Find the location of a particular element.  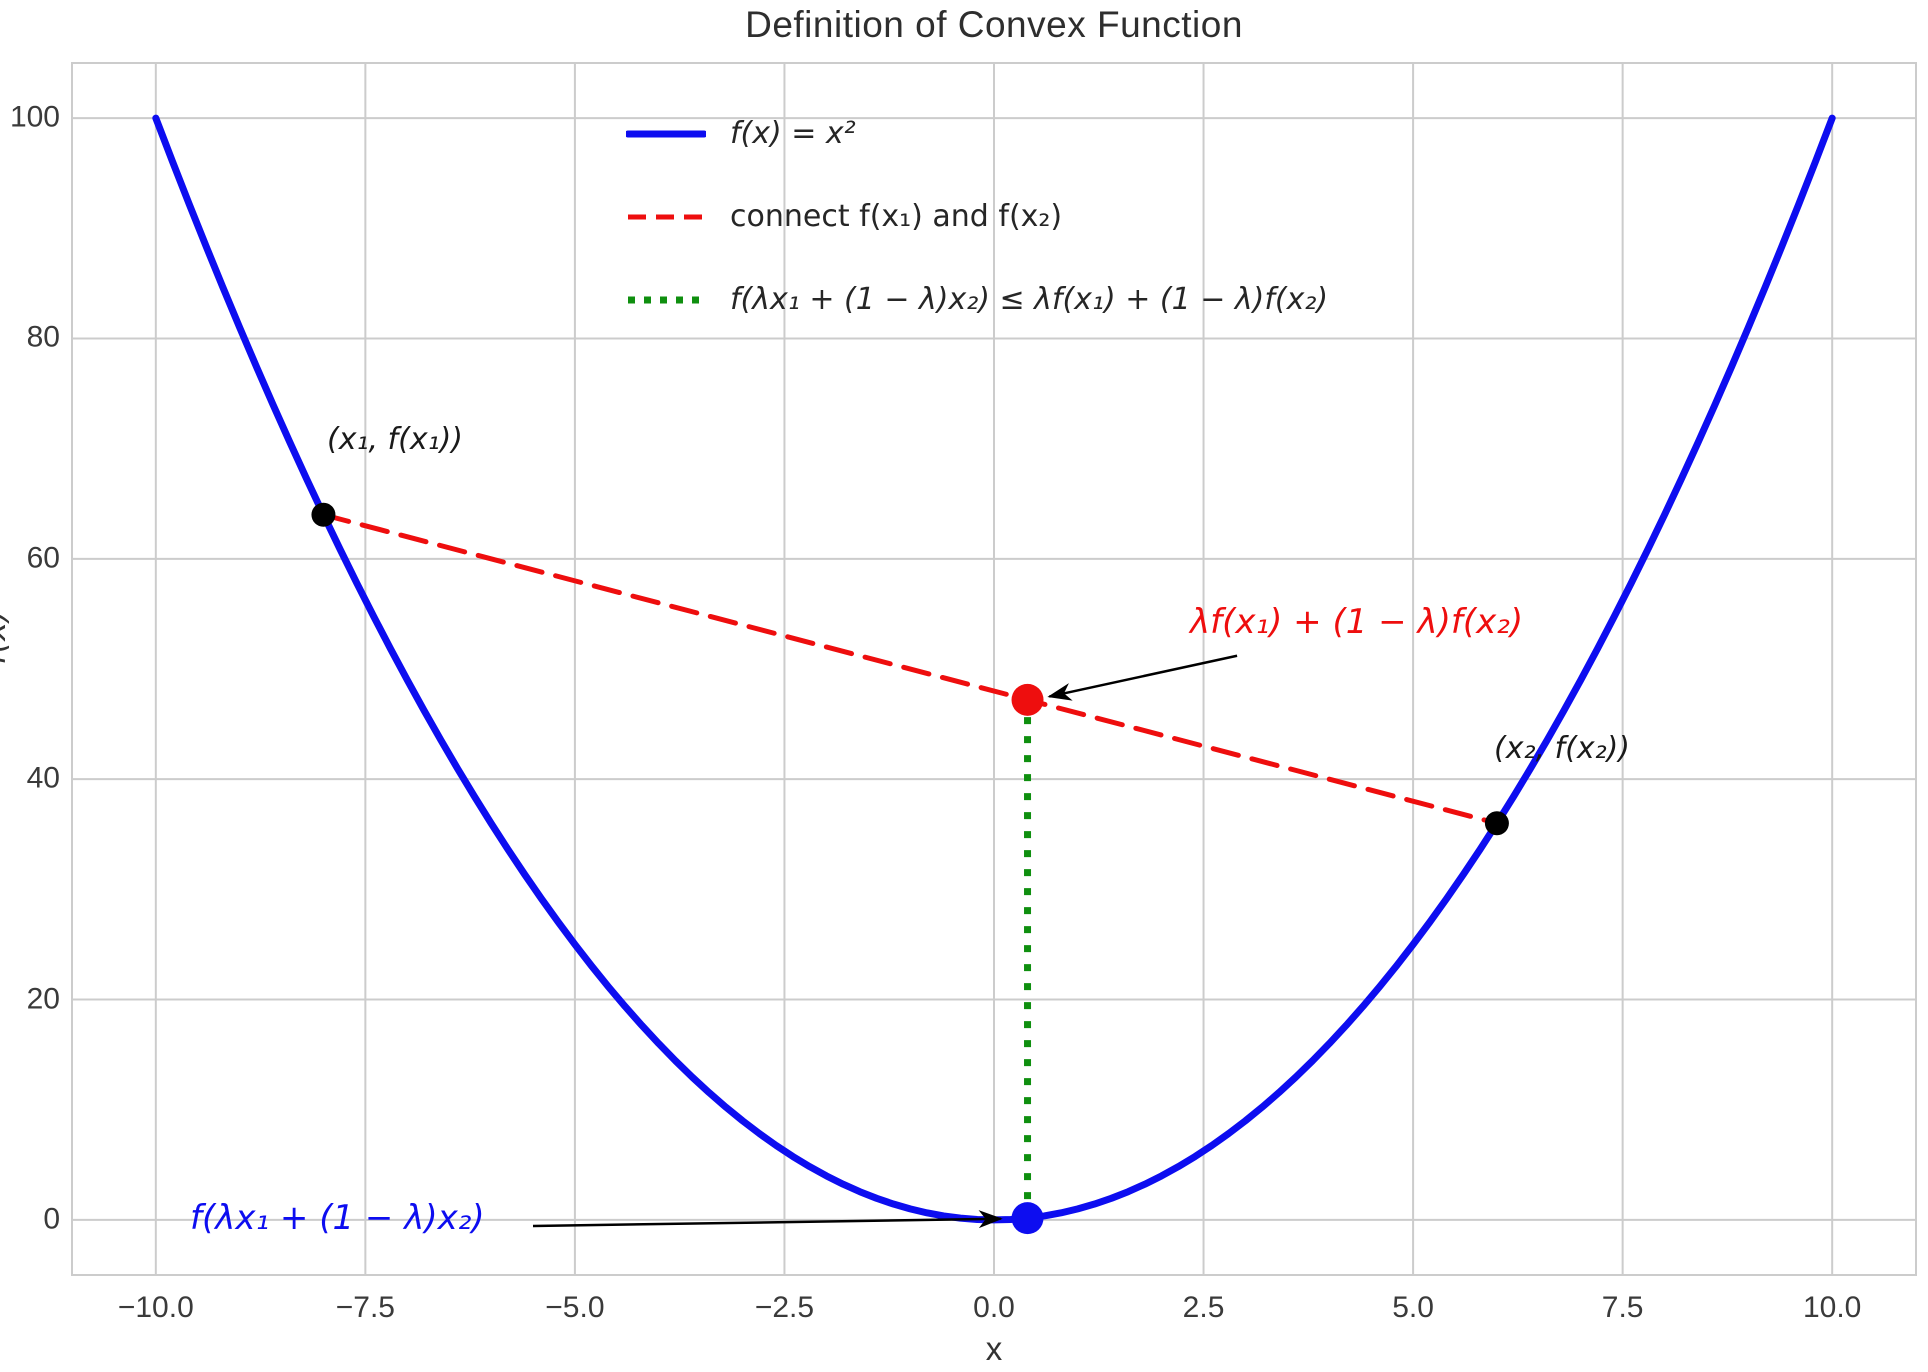

x-tick-label: −5.0 is located at coordinates (575, 1307).